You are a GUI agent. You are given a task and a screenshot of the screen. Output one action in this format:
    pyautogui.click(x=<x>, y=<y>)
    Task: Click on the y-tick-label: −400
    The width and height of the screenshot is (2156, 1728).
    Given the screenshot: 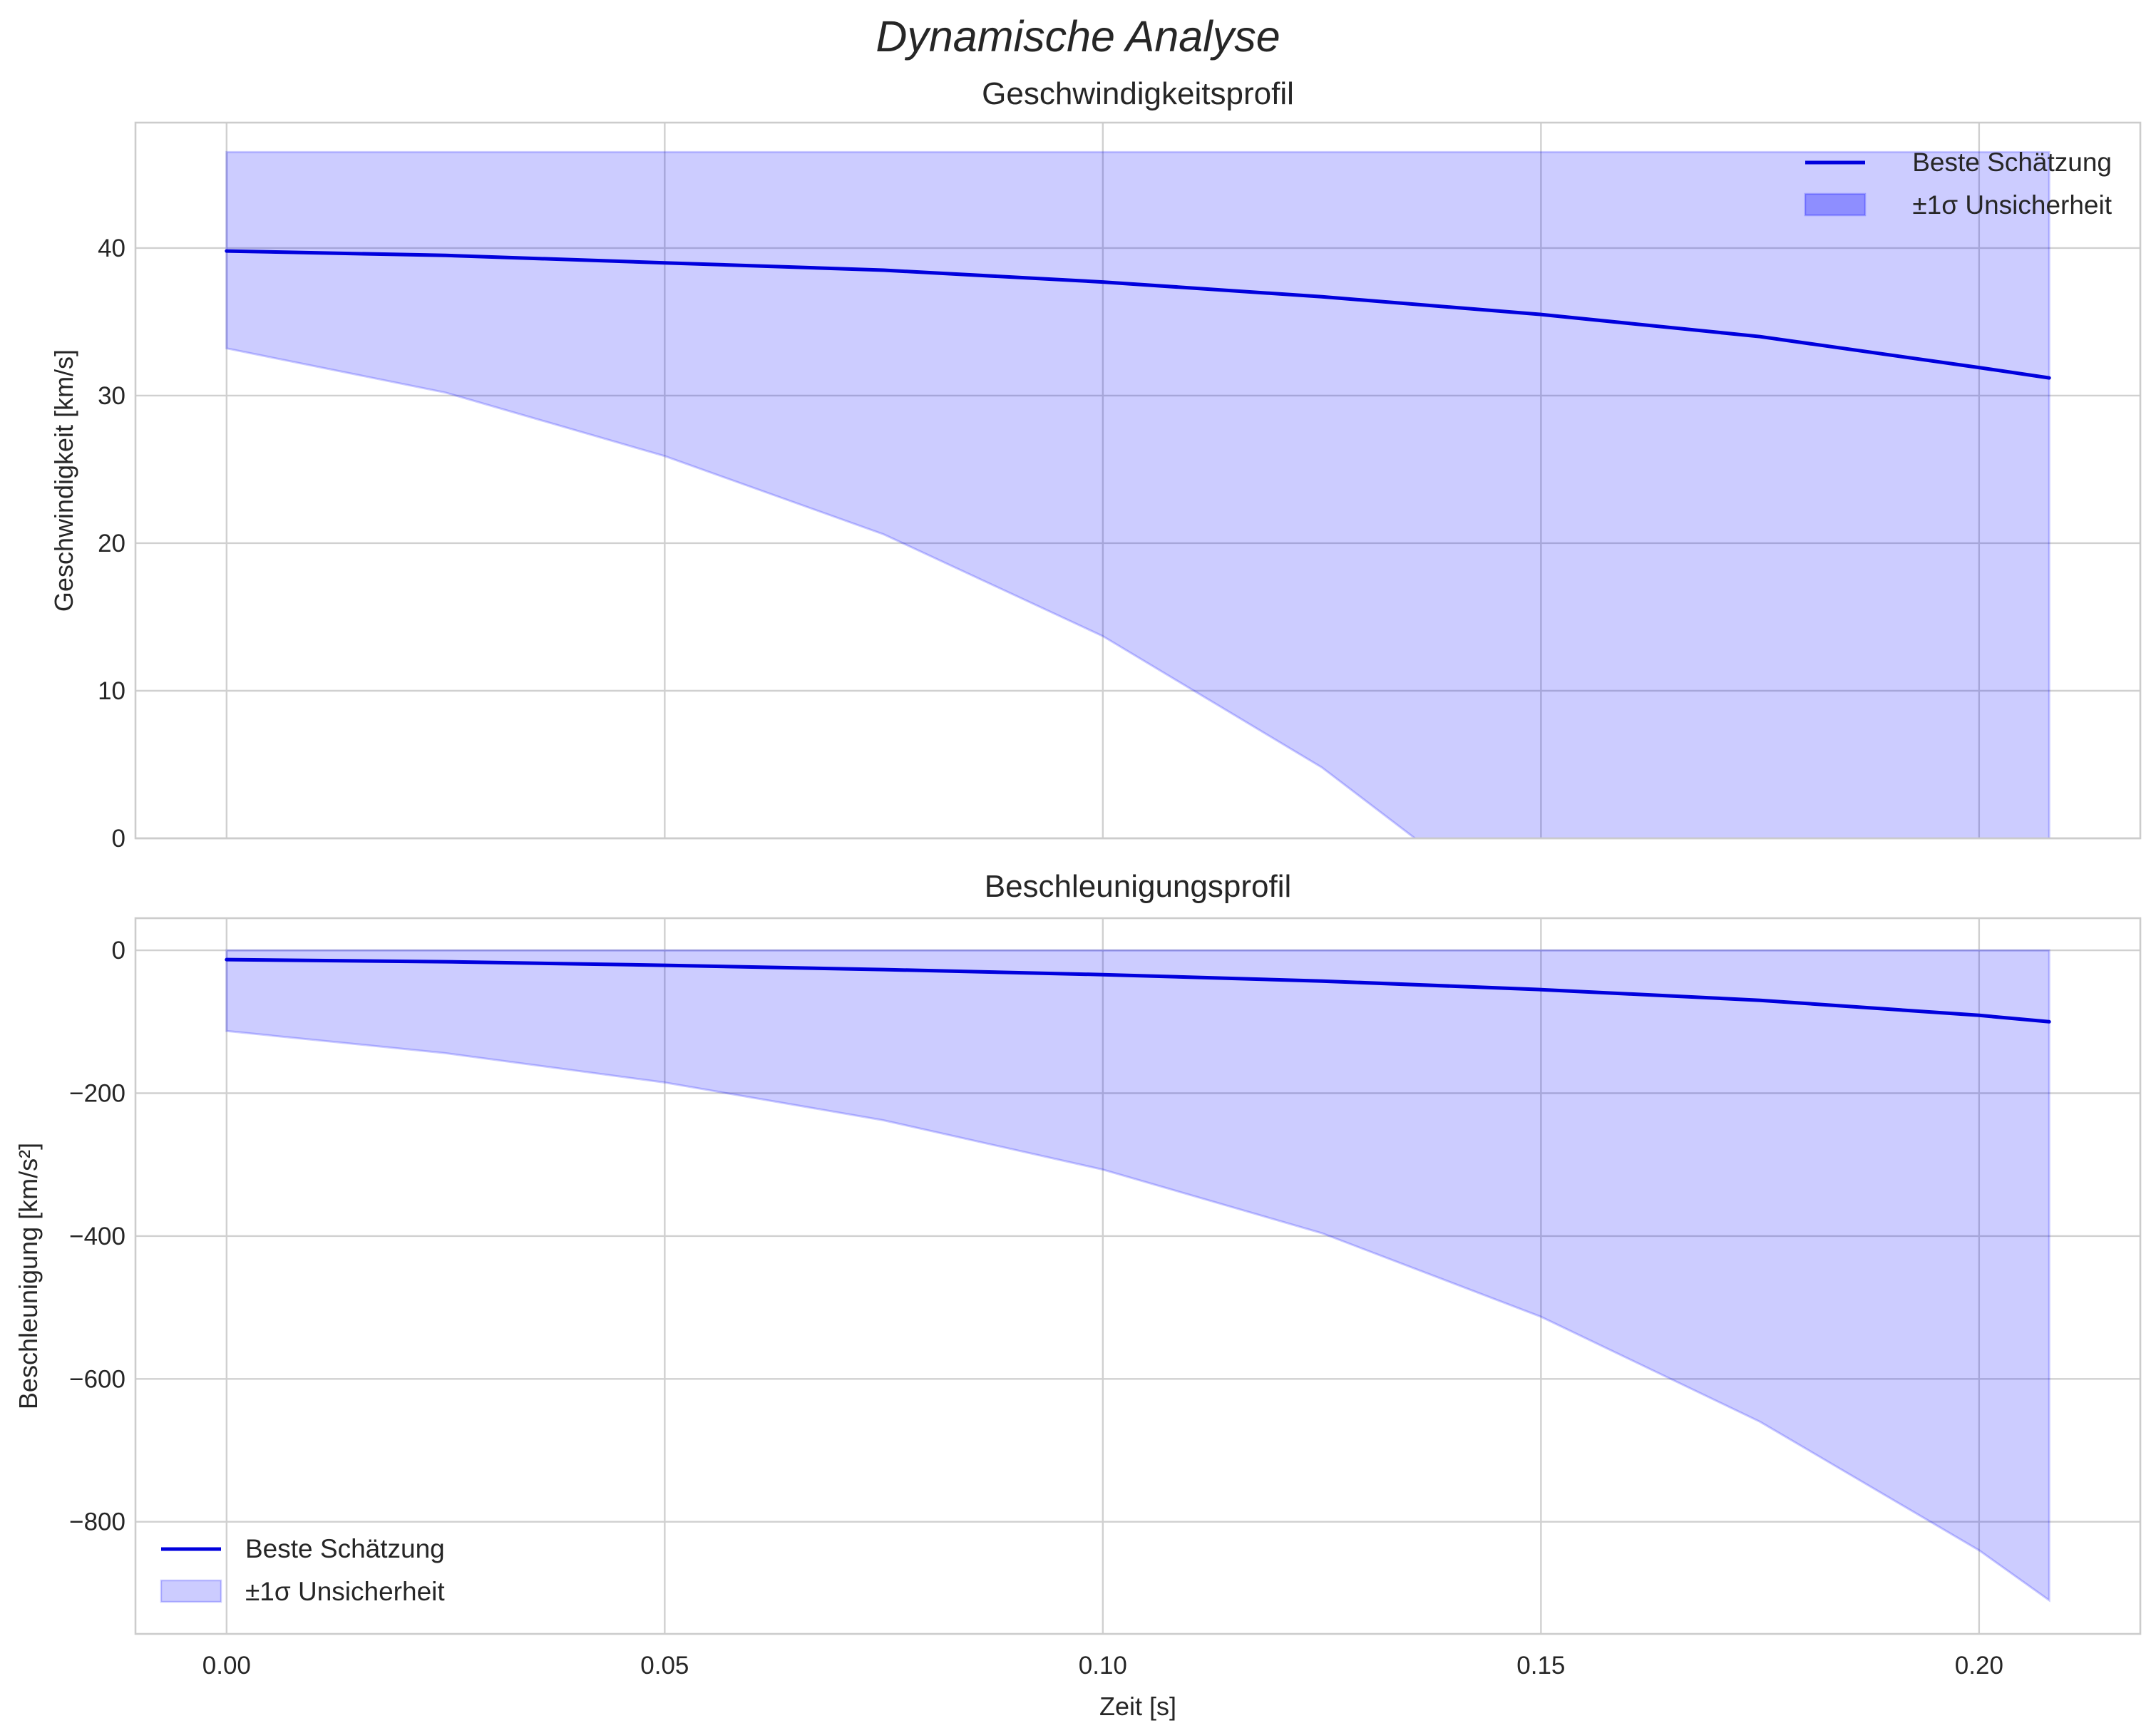 What is the action you would take?
    pyautogui.click(x=97, y=1236)
    